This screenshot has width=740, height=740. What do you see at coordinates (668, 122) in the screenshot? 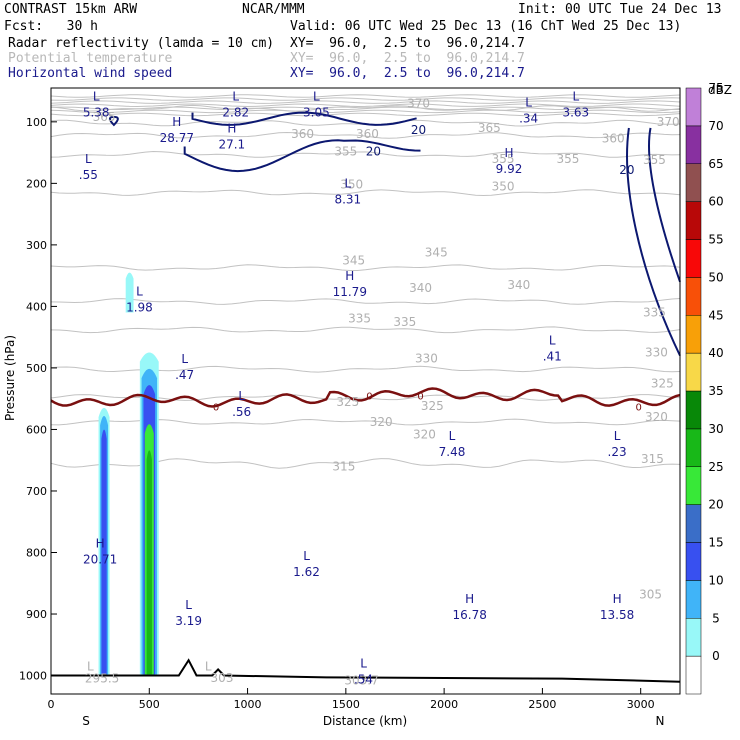
I see `theta-label: 370` at bounding box center [668, 122].